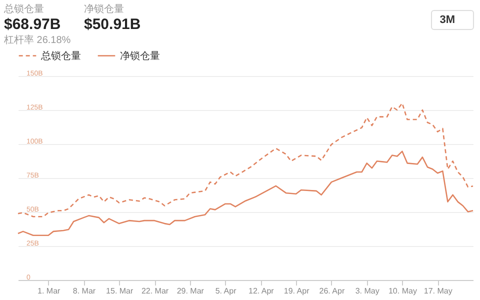  Describe the element at coordinates (297, 291) in the screenshot. I see `x-tick-label: 19. Apr` at that location.